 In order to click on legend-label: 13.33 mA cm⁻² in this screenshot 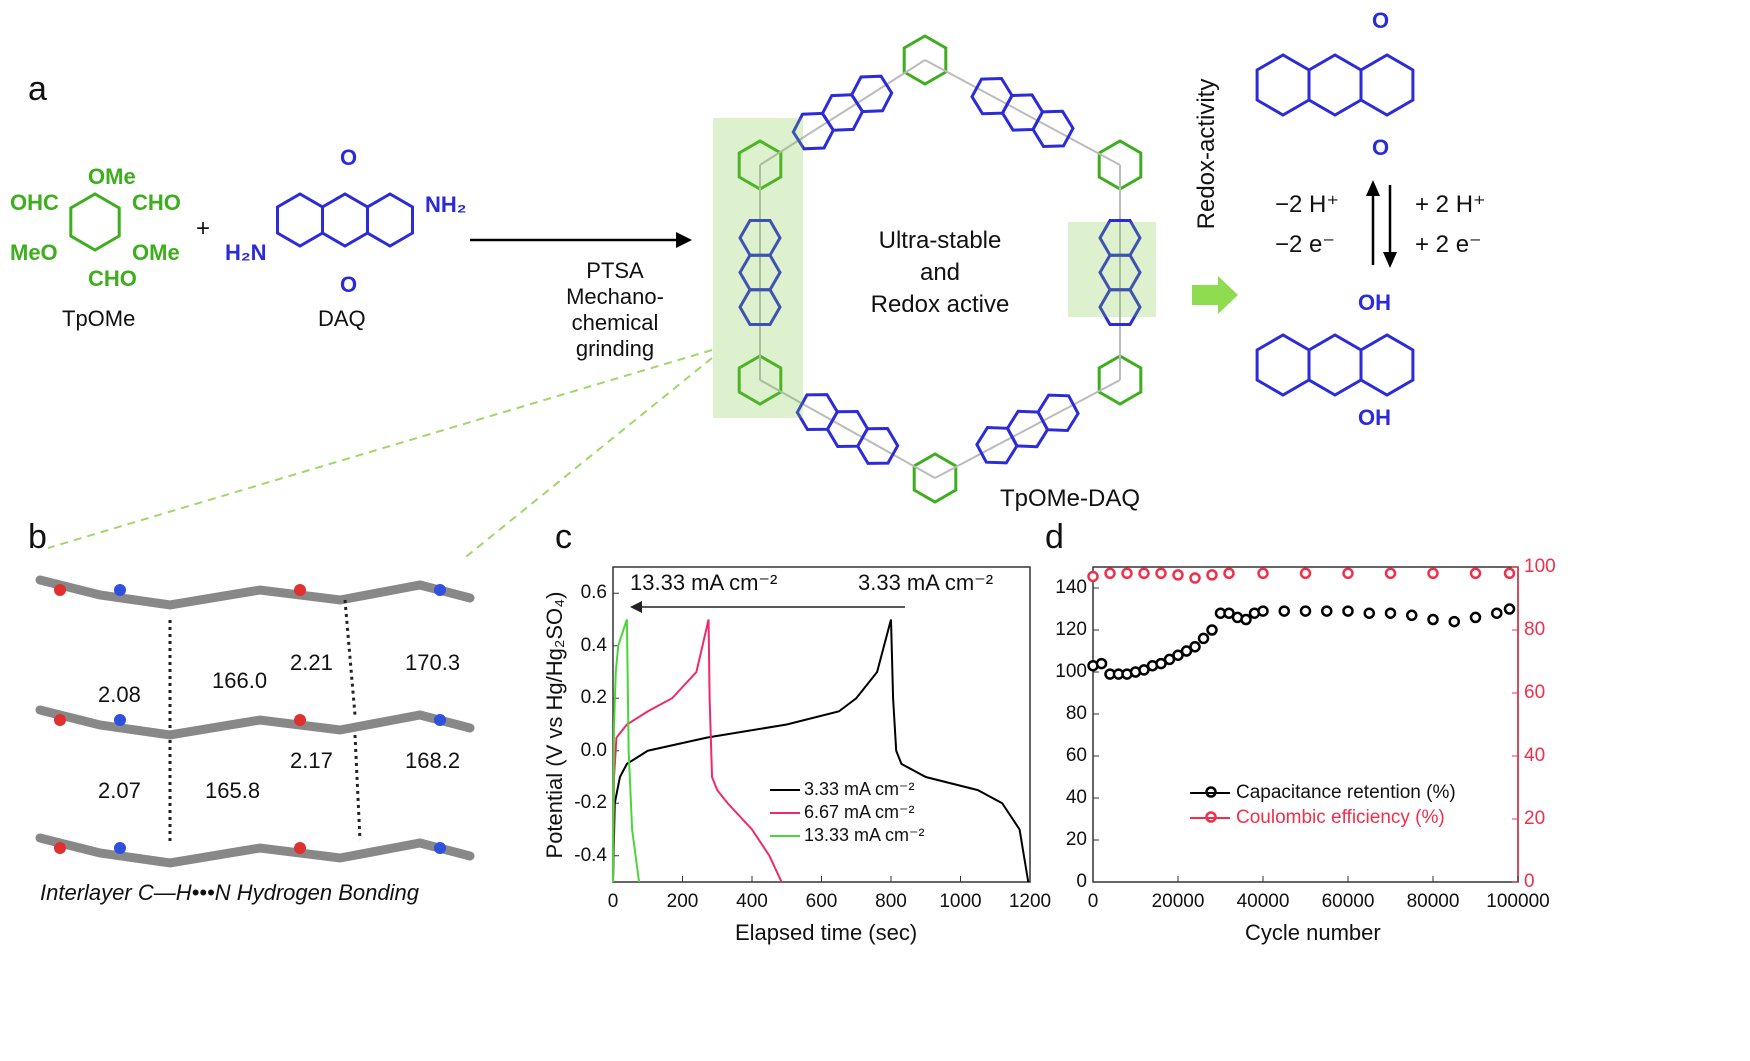, I will do `click(864, 835)`.